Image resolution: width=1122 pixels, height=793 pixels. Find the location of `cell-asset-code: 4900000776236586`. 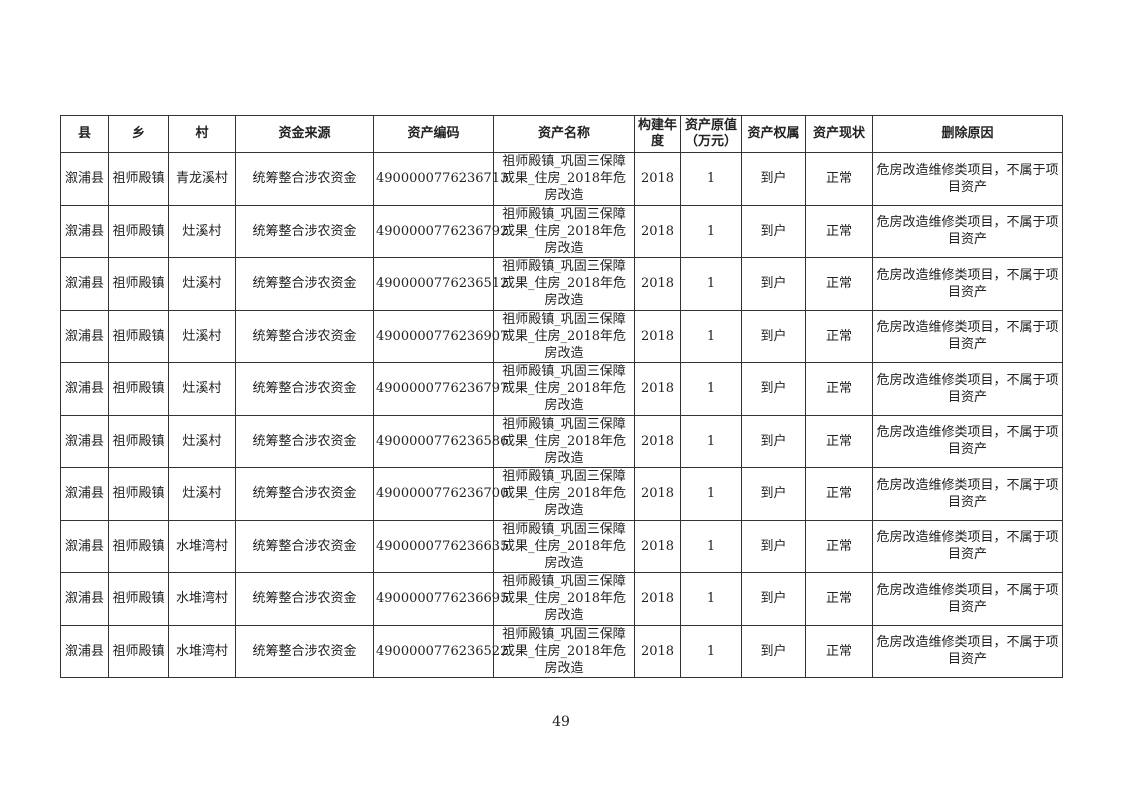

cell-asset-code: 4900000776236586 is located at coordinates (440, 441).